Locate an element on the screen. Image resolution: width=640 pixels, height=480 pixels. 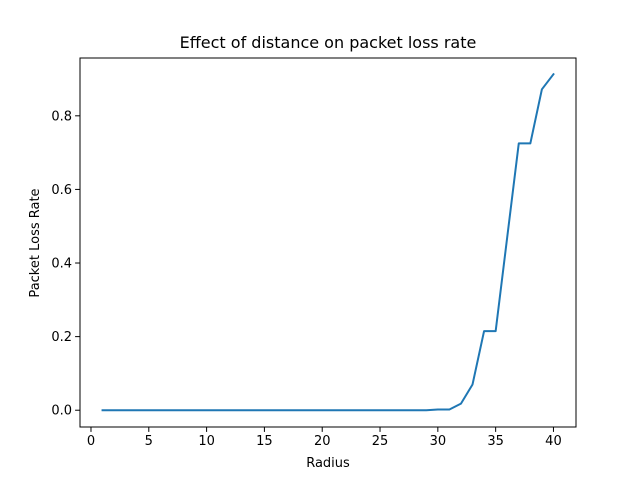
y-tick-label: 0.6 is located at coordinates (61, 190).